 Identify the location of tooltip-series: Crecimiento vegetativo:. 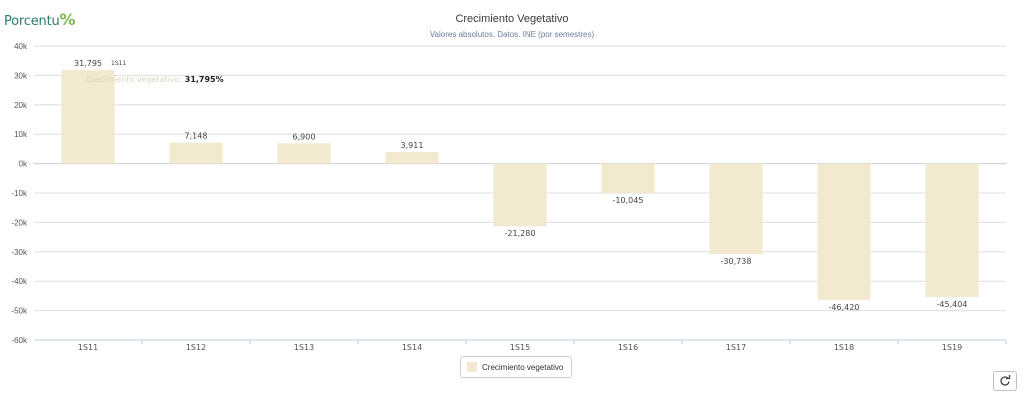
(135, 79).